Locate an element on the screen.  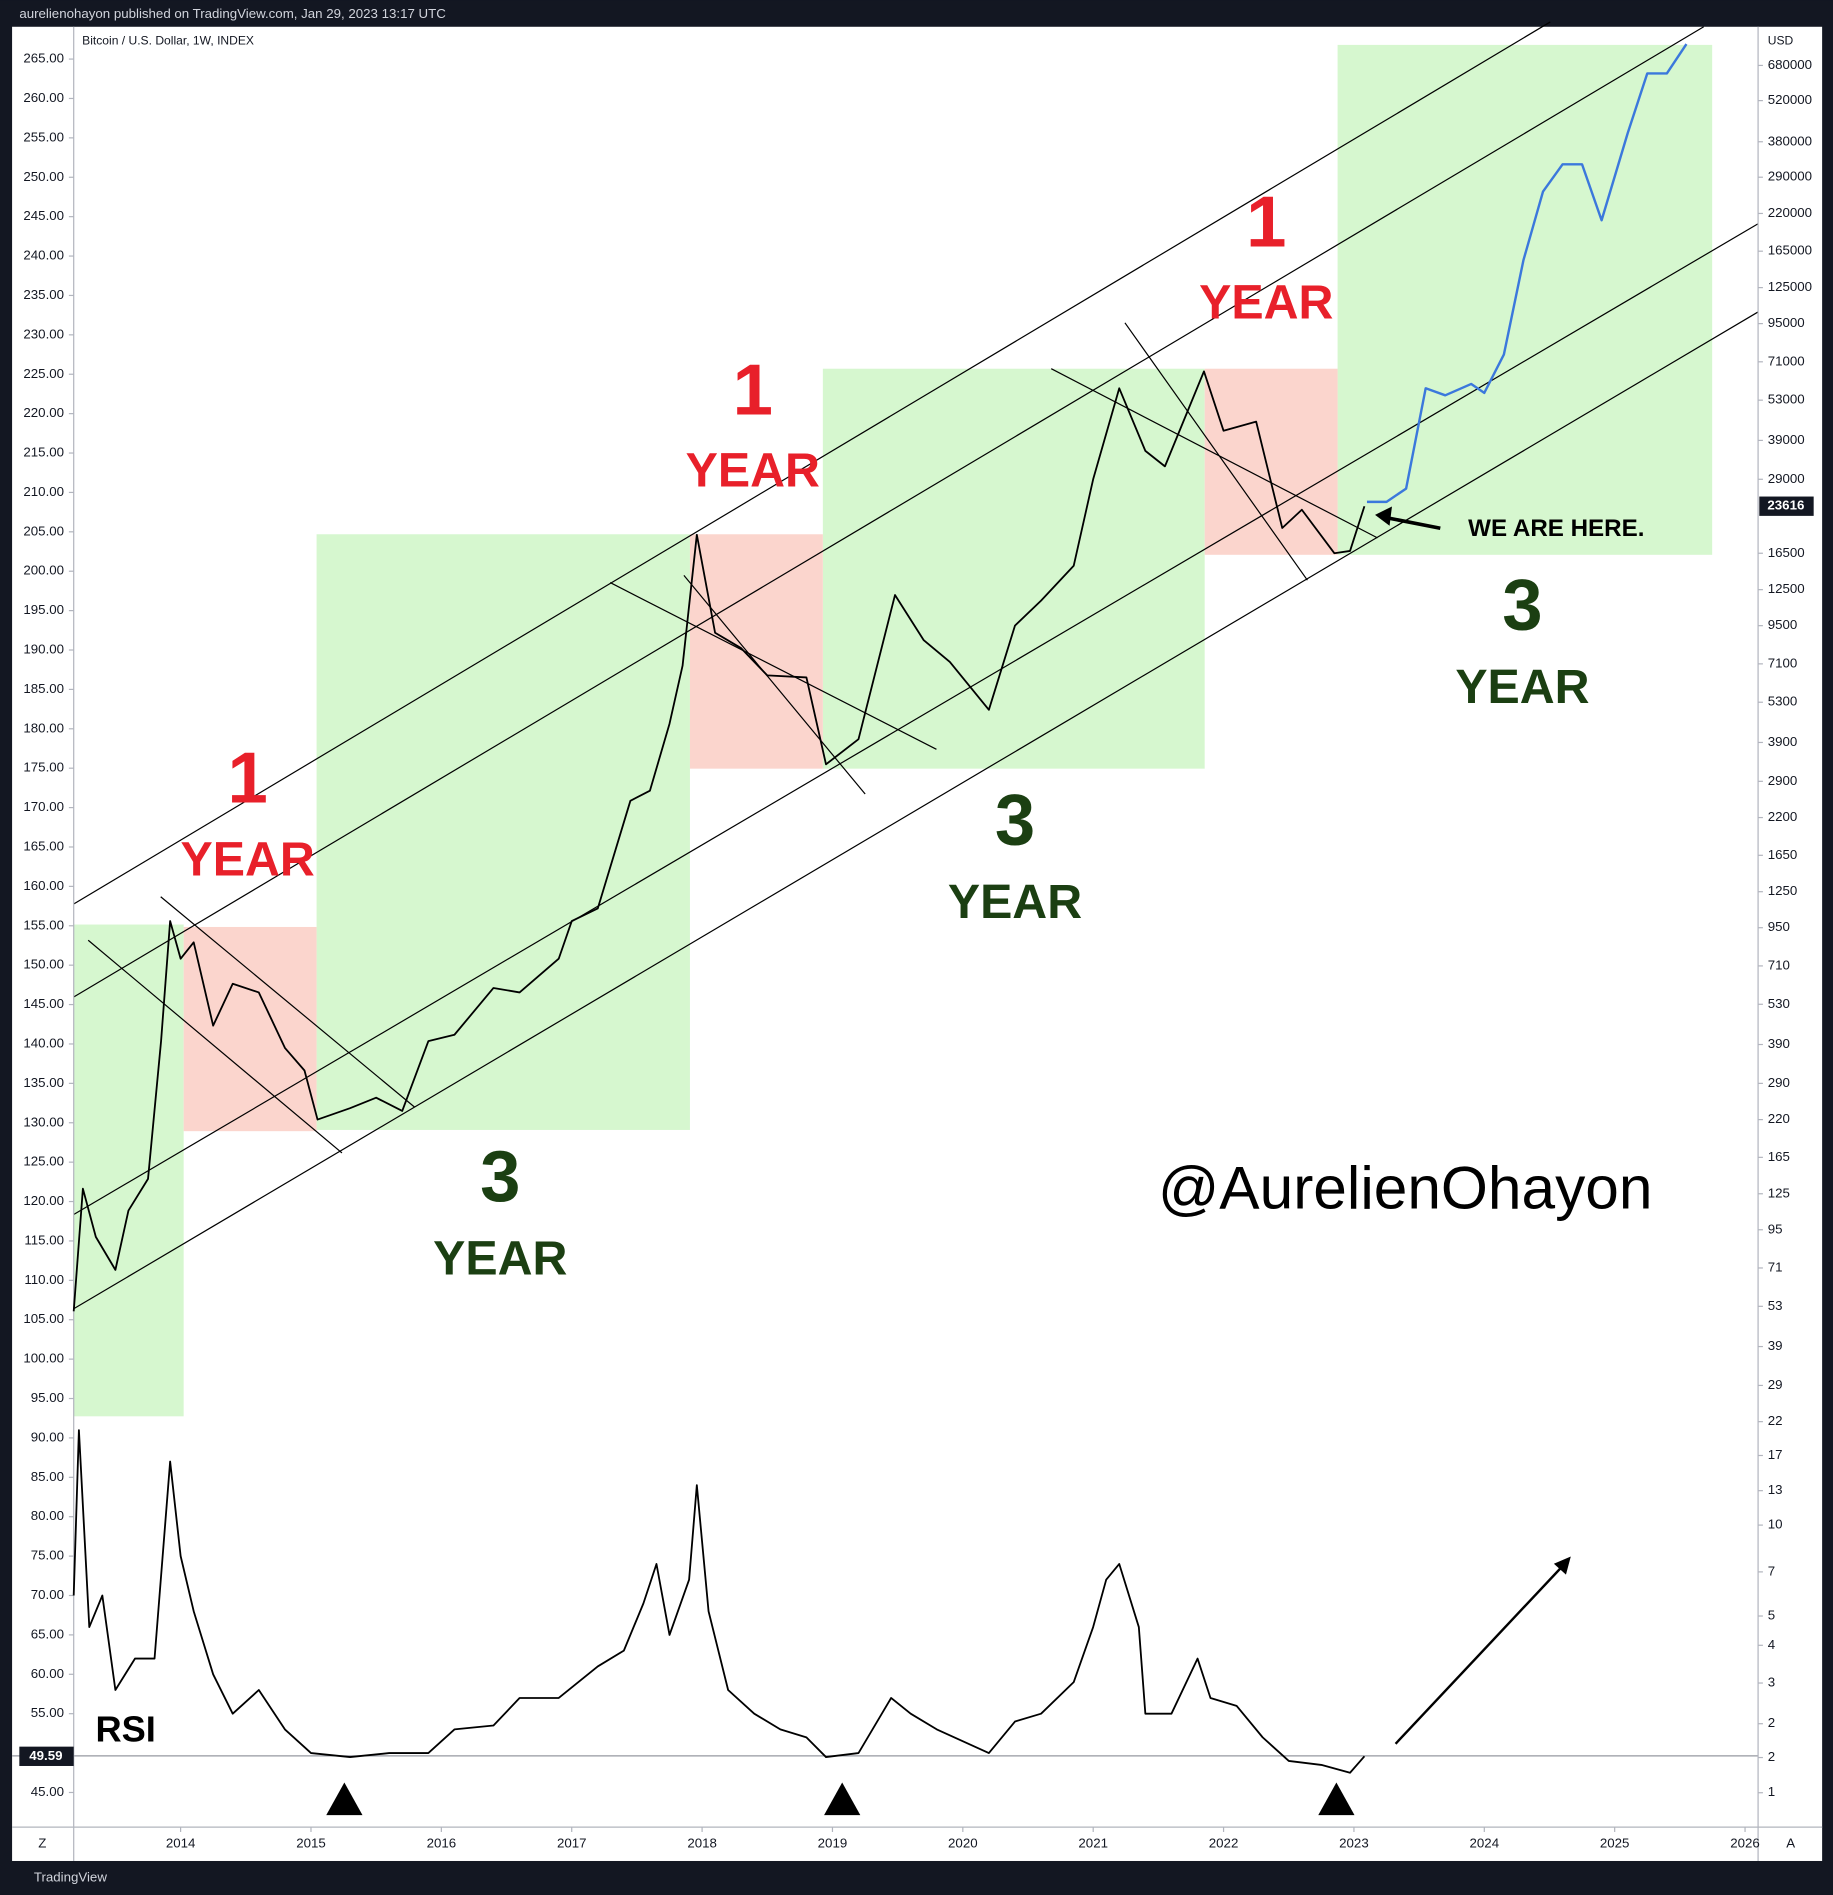
footer: TradingView is located at coordinates (70, 1876).